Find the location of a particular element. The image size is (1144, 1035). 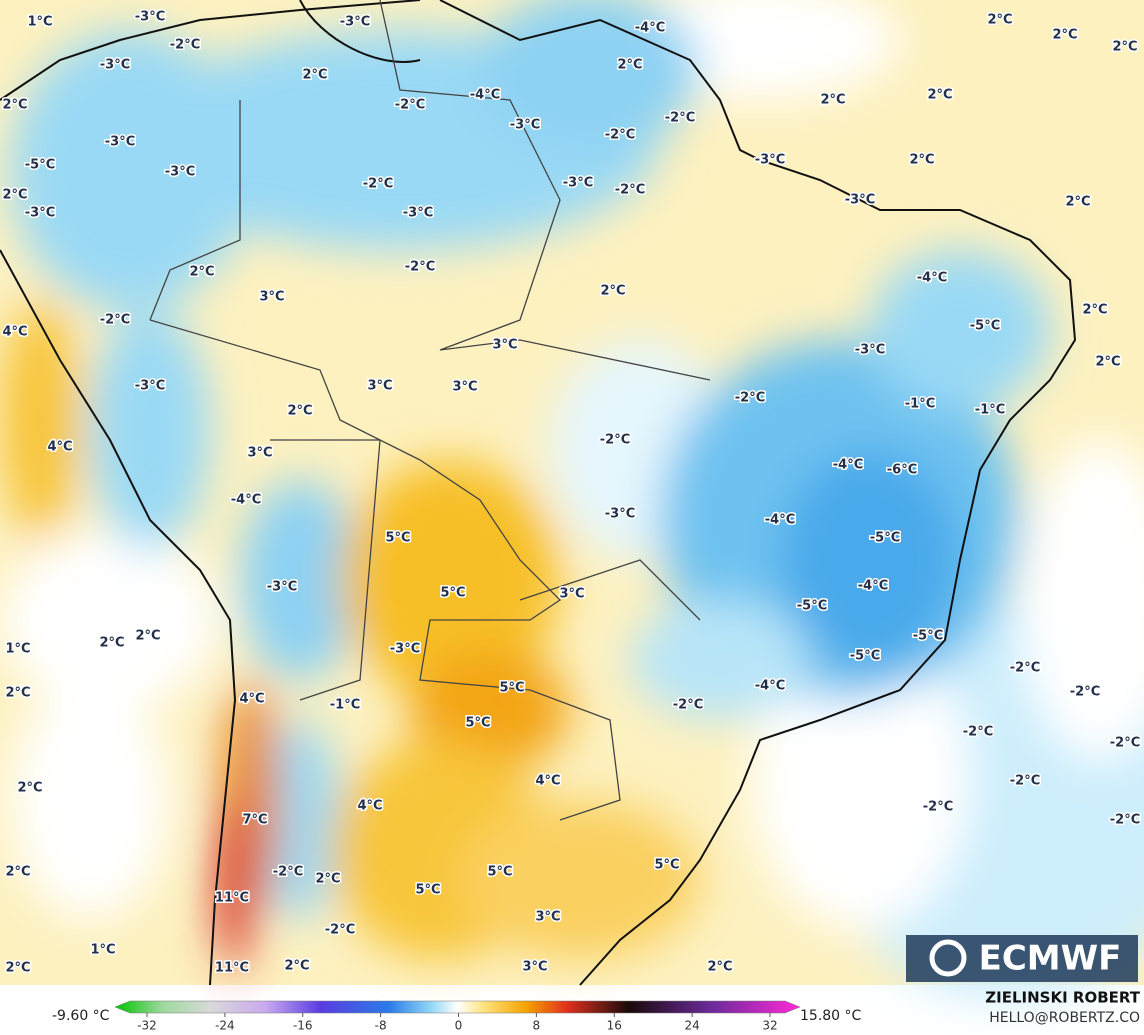

colorbar-ticks: -32 -24 -16 -8 0 8 16 24 32 is located at coordinates (457, 1023).